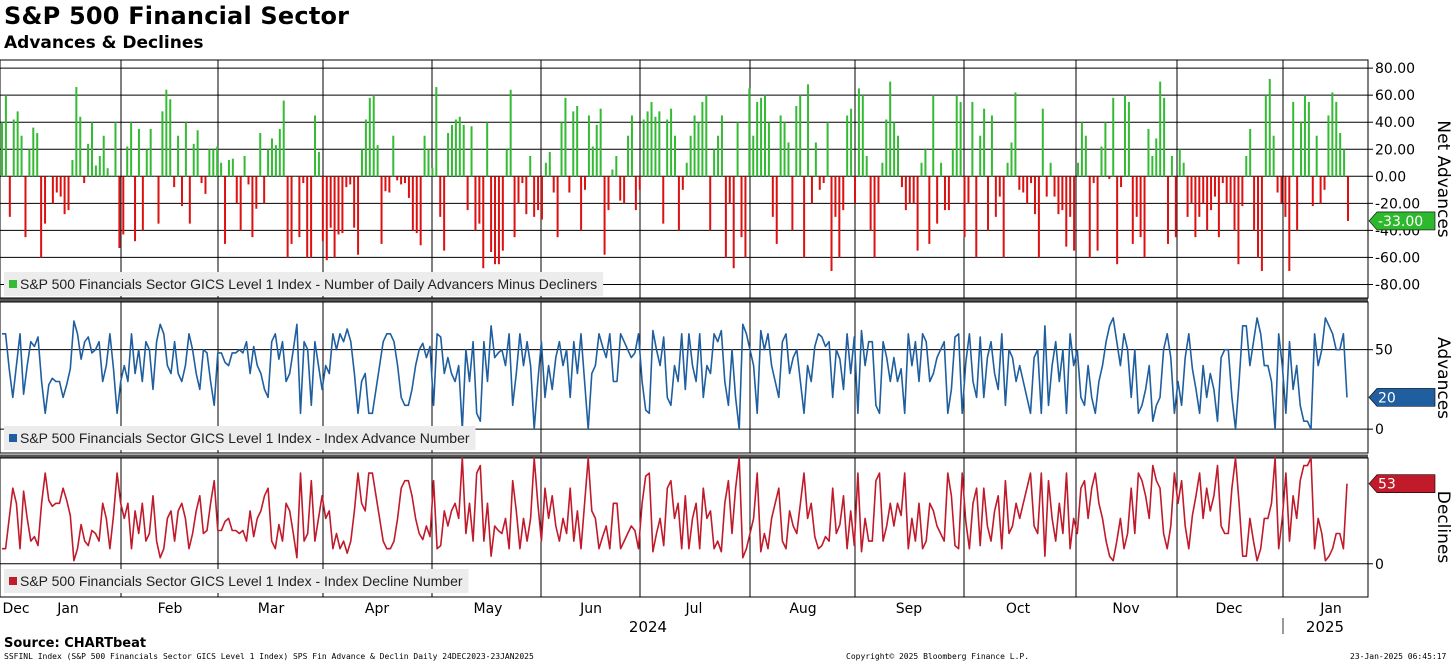 The height and width of the screenshot is (665, 1456). Describe the element at coordinates (1018, 609) in the screenshot. I see `x-month-label: Oct` at that location.